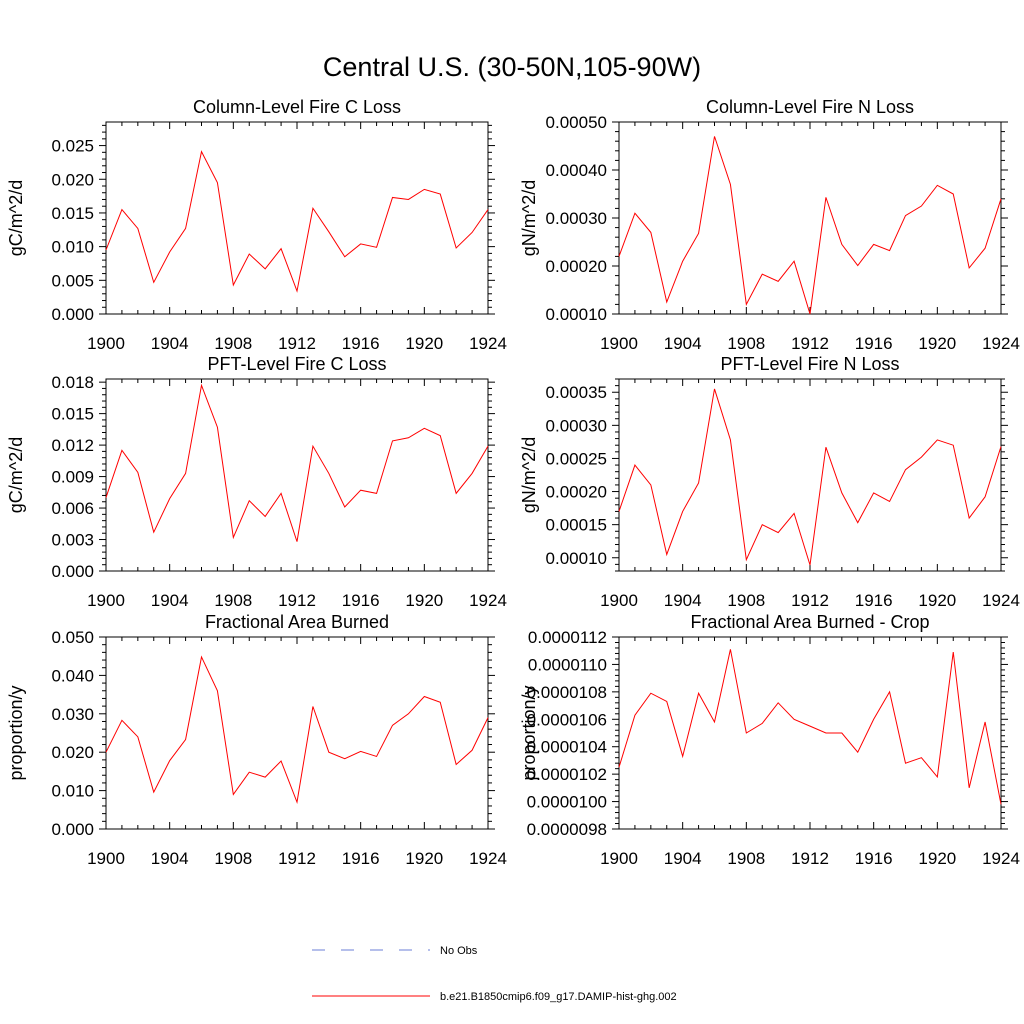 This screenshot has height=1024, width=1024. Describe the element at coordinates (567, 719) in the screenshot. I see `y-tick-label: 0.0000106` at that location.